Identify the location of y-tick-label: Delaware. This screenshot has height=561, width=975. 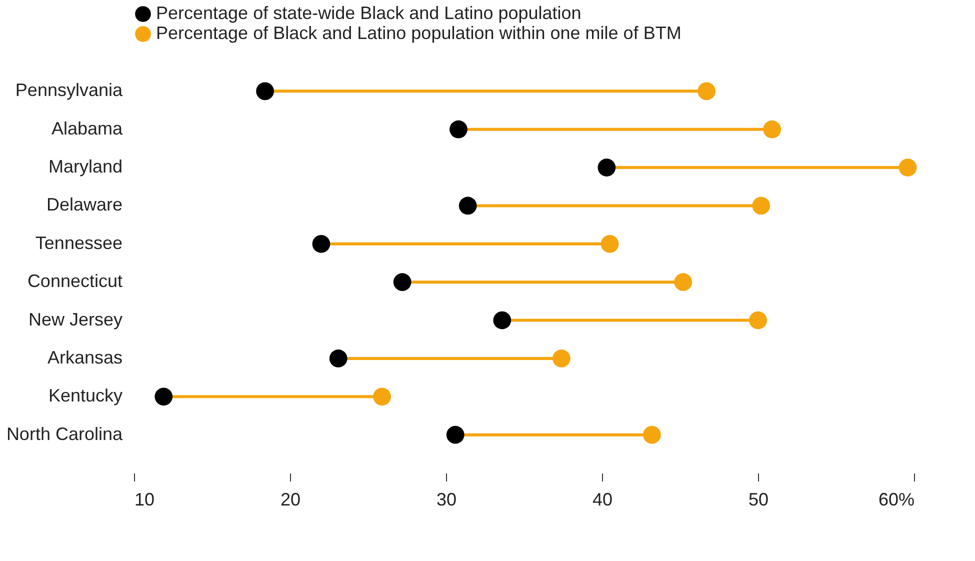
(84, 204).